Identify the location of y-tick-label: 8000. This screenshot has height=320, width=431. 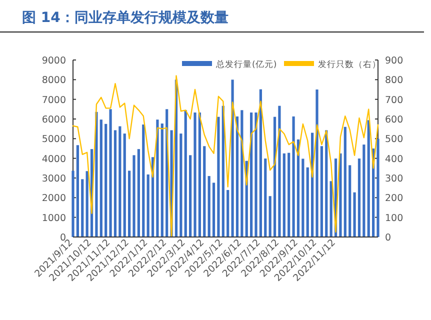
(54, 80).